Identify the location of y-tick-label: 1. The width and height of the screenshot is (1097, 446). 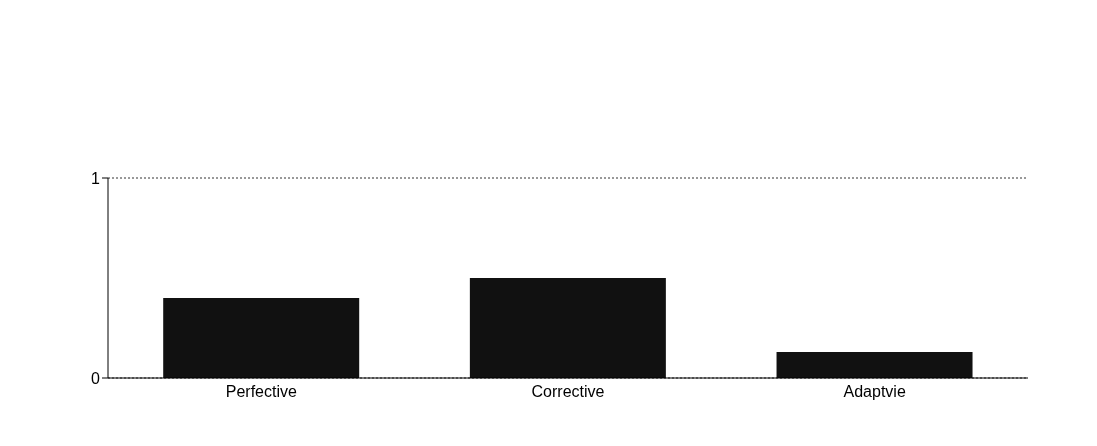
(96, 178).